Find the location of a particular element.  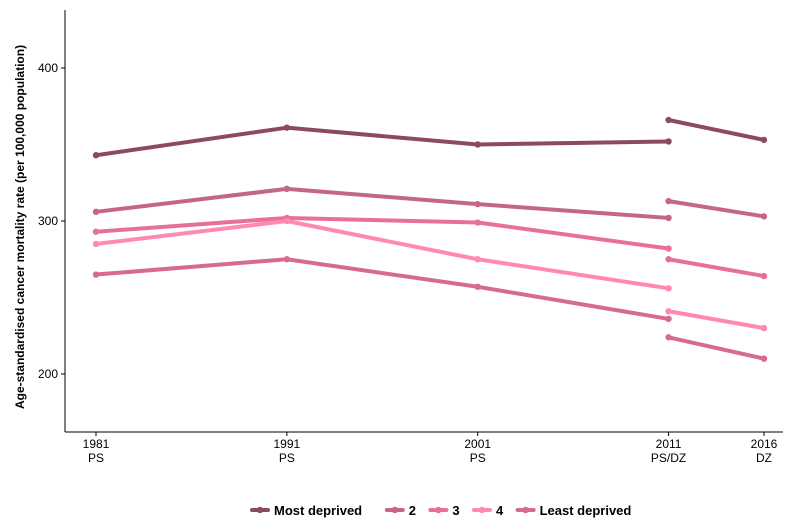

legend-item: Least deprived is located at coordinates (573, 510).